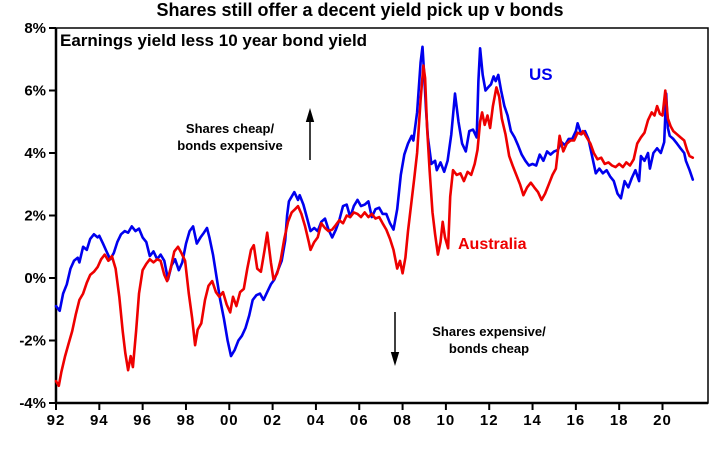  Describe the element at coordinates (402, 420) in the screenshot. I see `x-tick-label: 08` at that location.